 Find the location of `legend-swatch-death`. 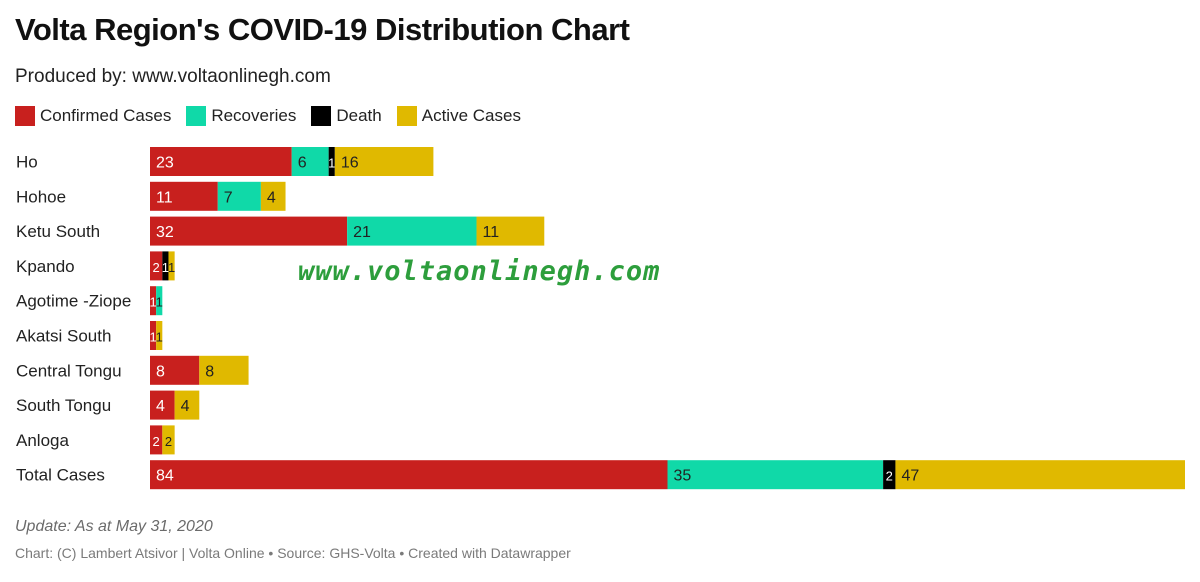

legend-swatch-death is located at coordinates (321, 116).